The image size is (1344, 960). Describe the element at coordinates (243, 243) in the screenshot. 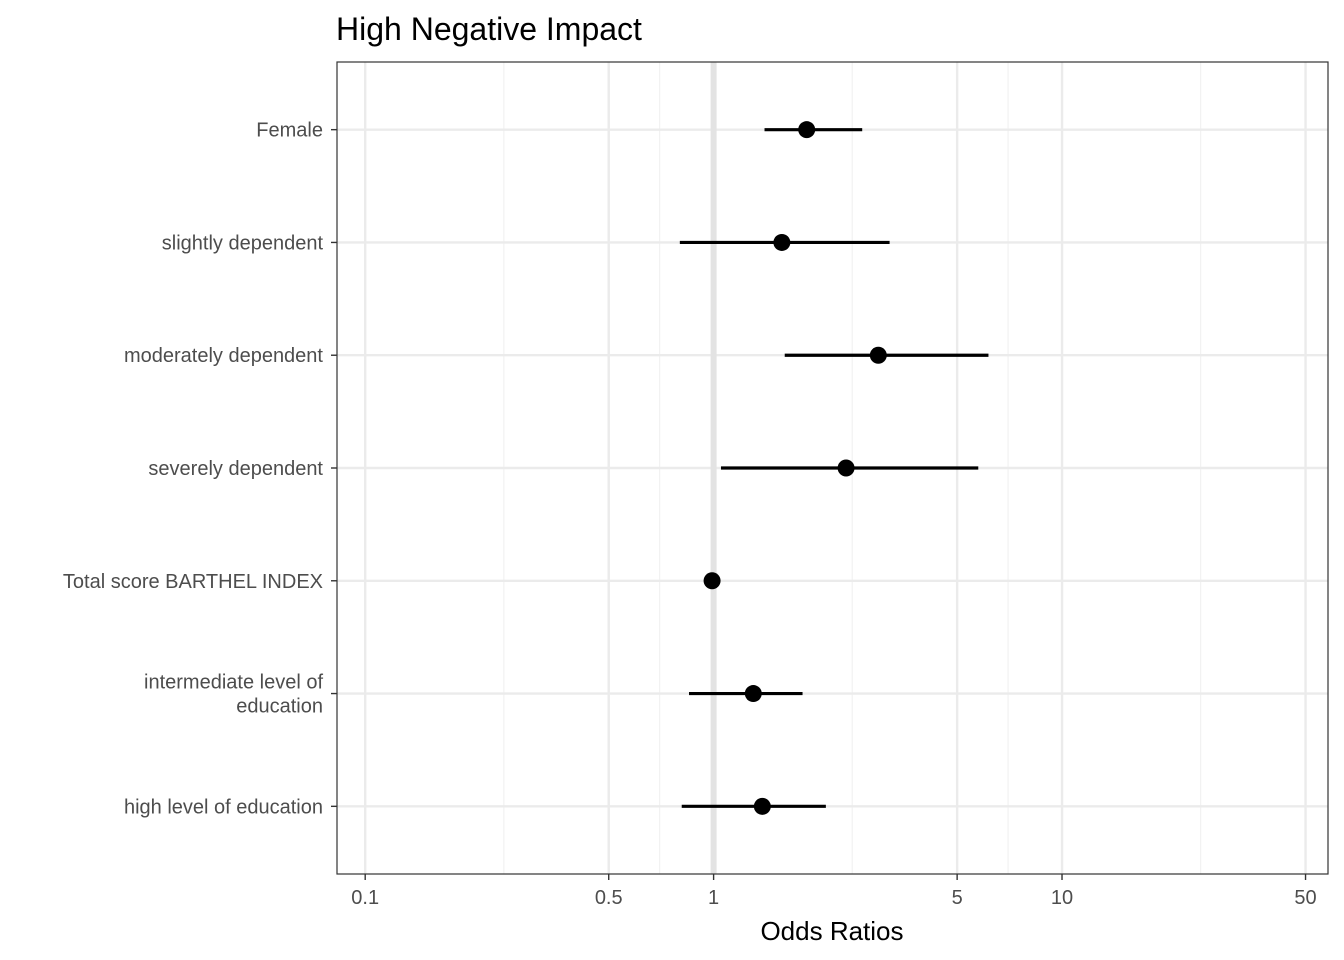

I see `y-tick-label: slightly dependent` at that location.